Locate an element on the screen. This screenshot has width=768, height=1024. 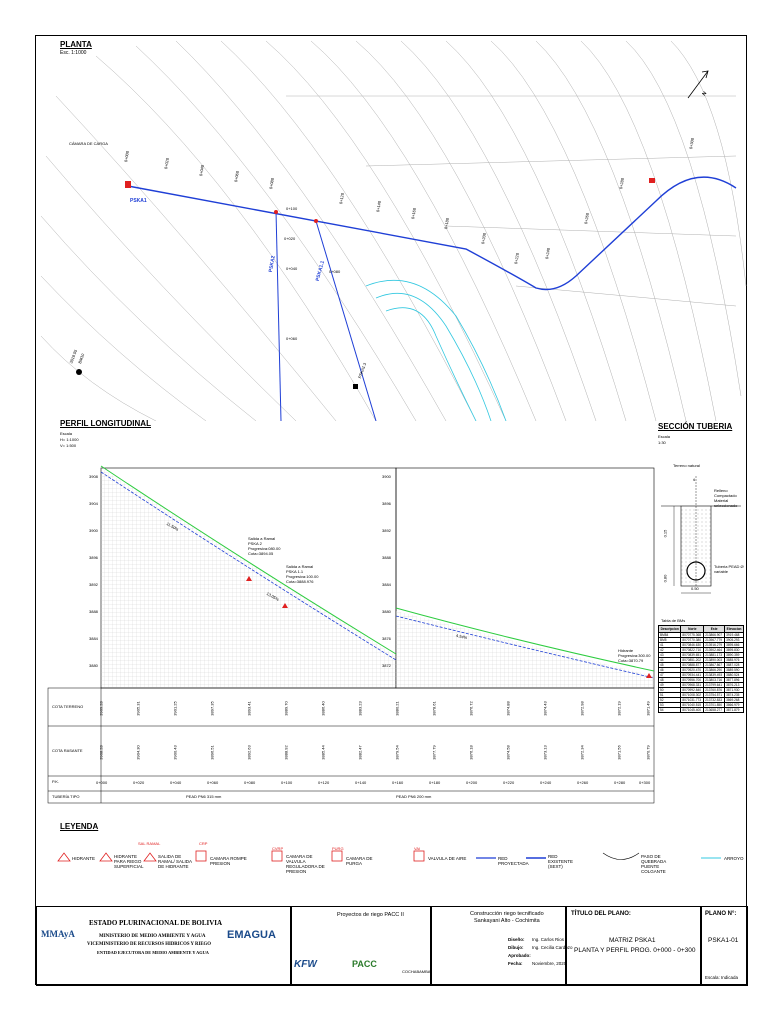
pk-value: 0+220 is located at coordinates (509, 782).